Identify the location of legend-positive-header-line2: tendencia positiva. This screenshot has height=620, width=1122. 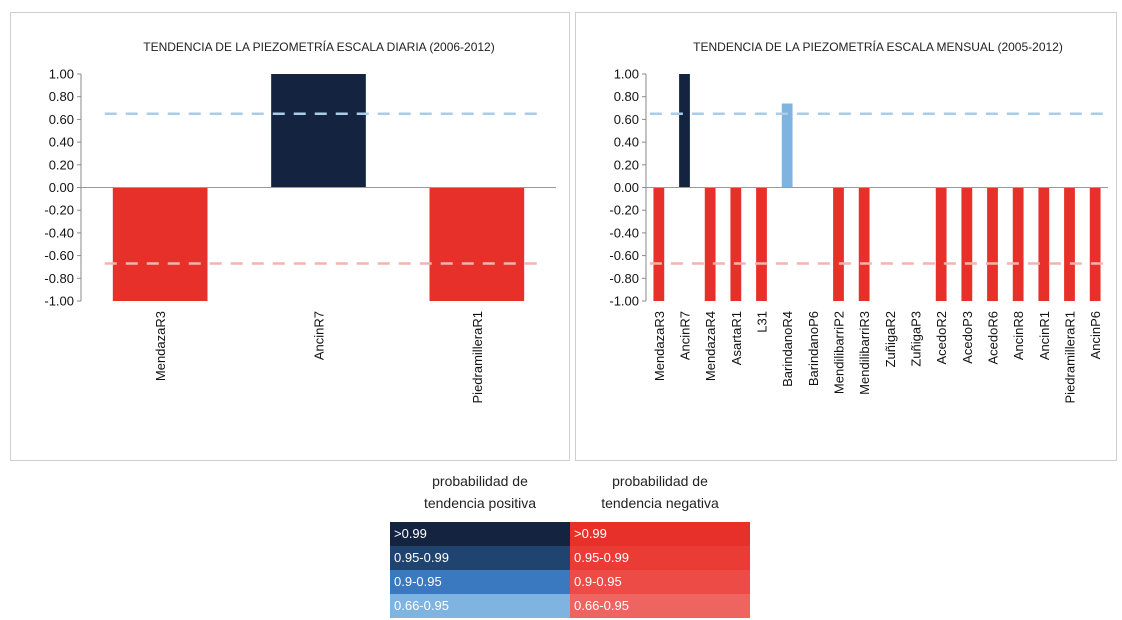
(480, 503).